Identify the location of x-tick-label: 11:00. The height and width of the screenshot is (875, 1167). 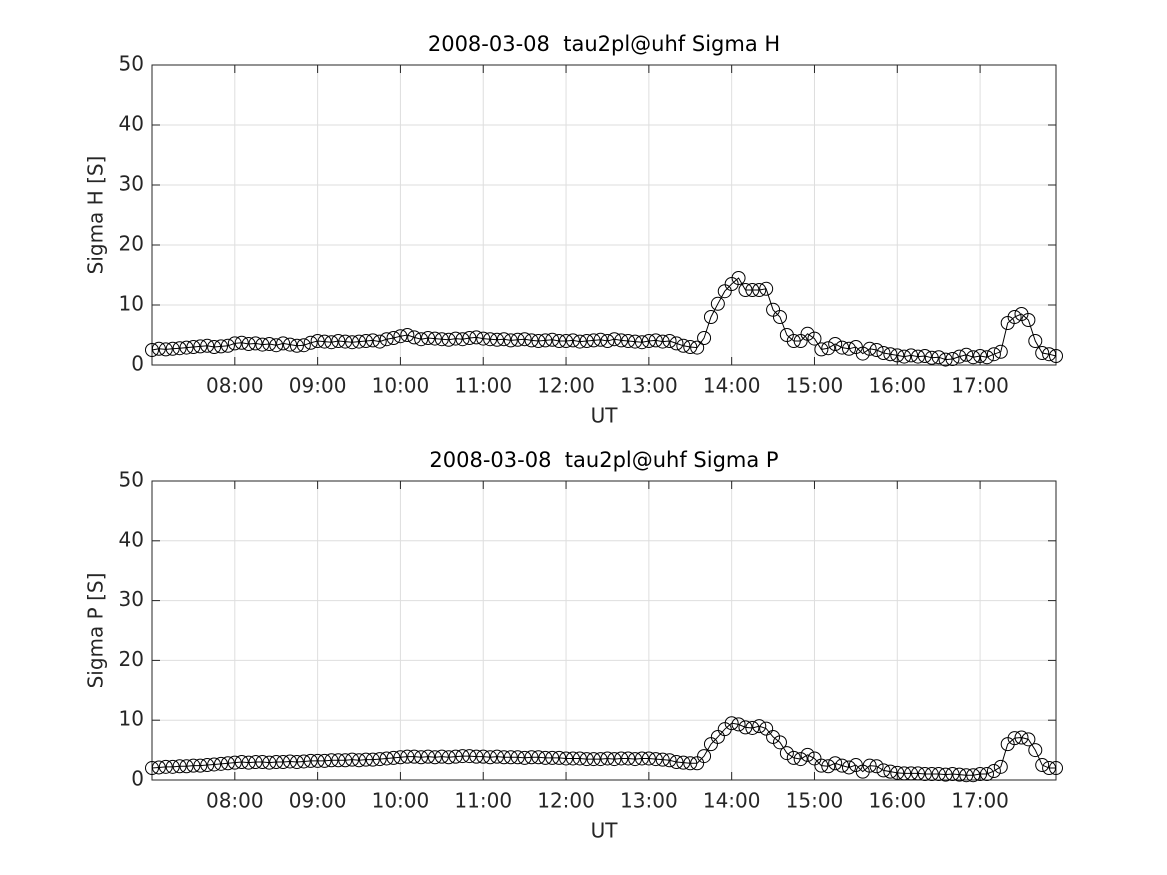
(483, 801).